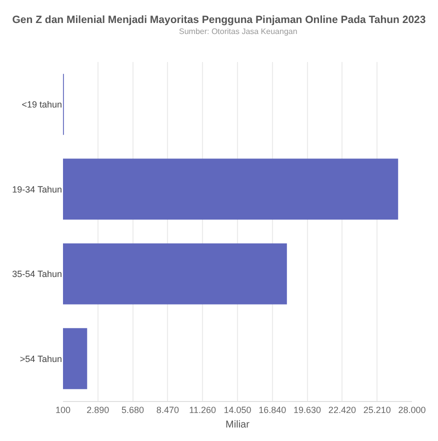  Describe the element at coordinates (37, 274) in the screenshot. I see `y-tick-label: 35-54 Tahun` at that location.